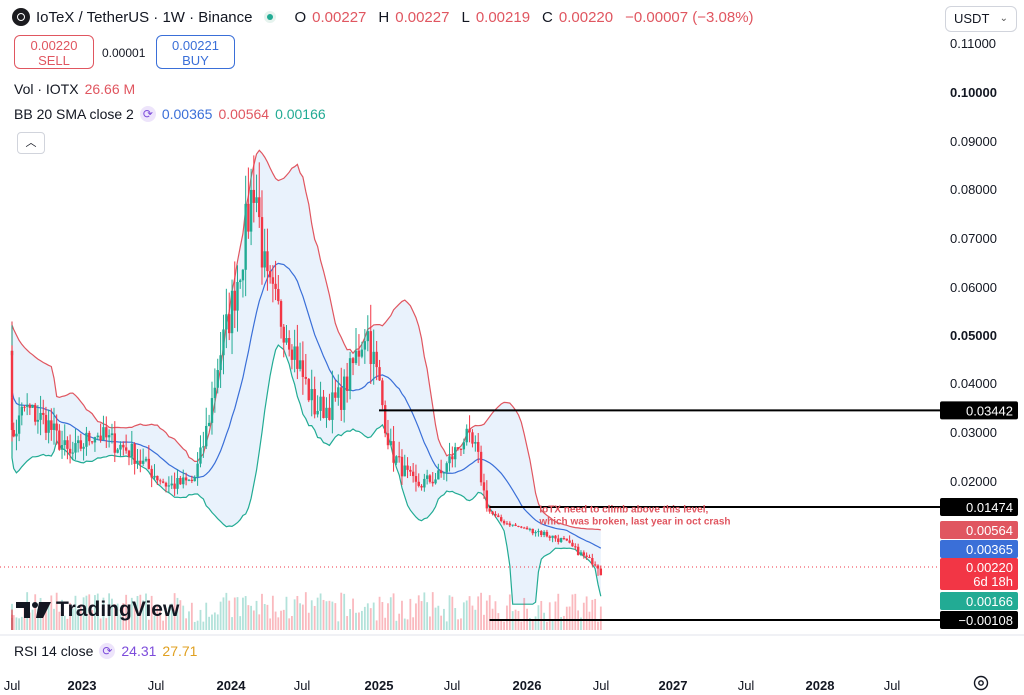 The image size is (1024, 695). I want to click on sell-button: 0.00220 SELL, so click(54, 52).